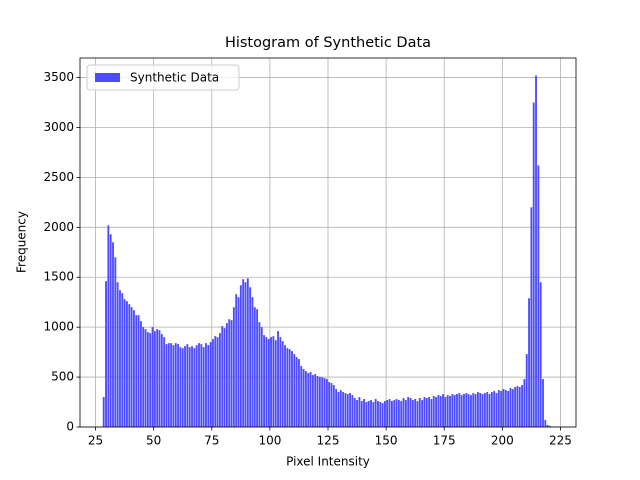 The height and width of the screenshot is (480, 640). Describe the element at coordinates (58, 77) in the screenshot. I see `y-tick-label: 3500` at that location.